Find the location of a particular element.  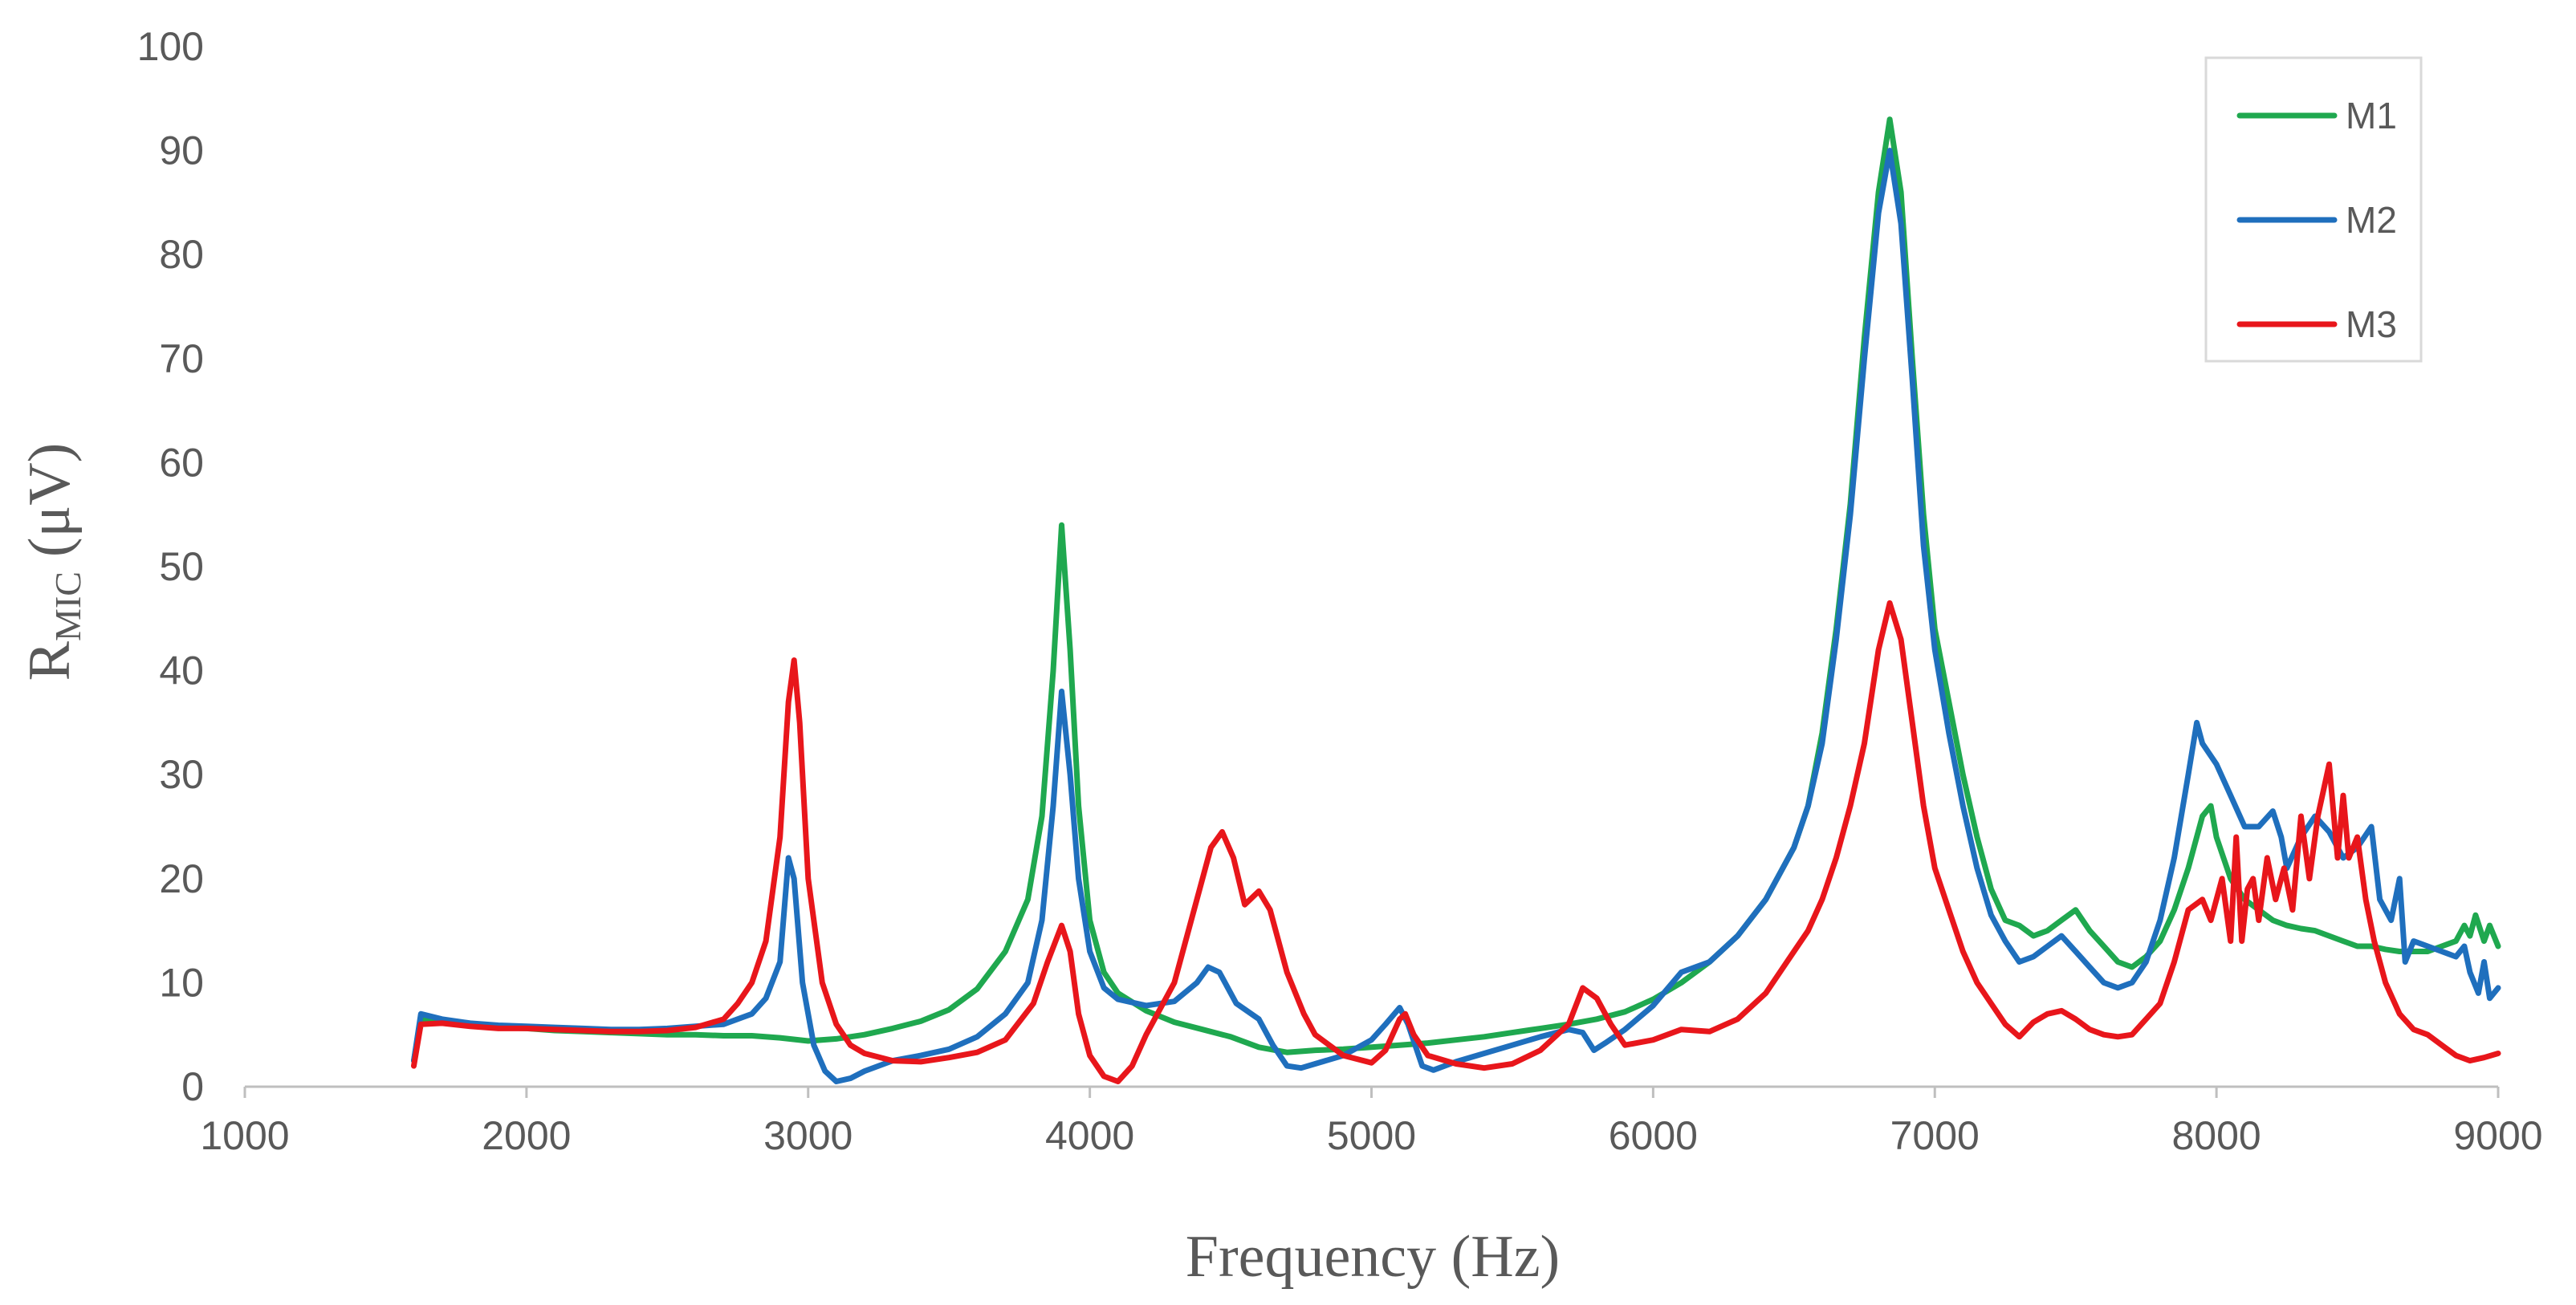

y-tick-label: 30 is located at coordinates (181, 774).